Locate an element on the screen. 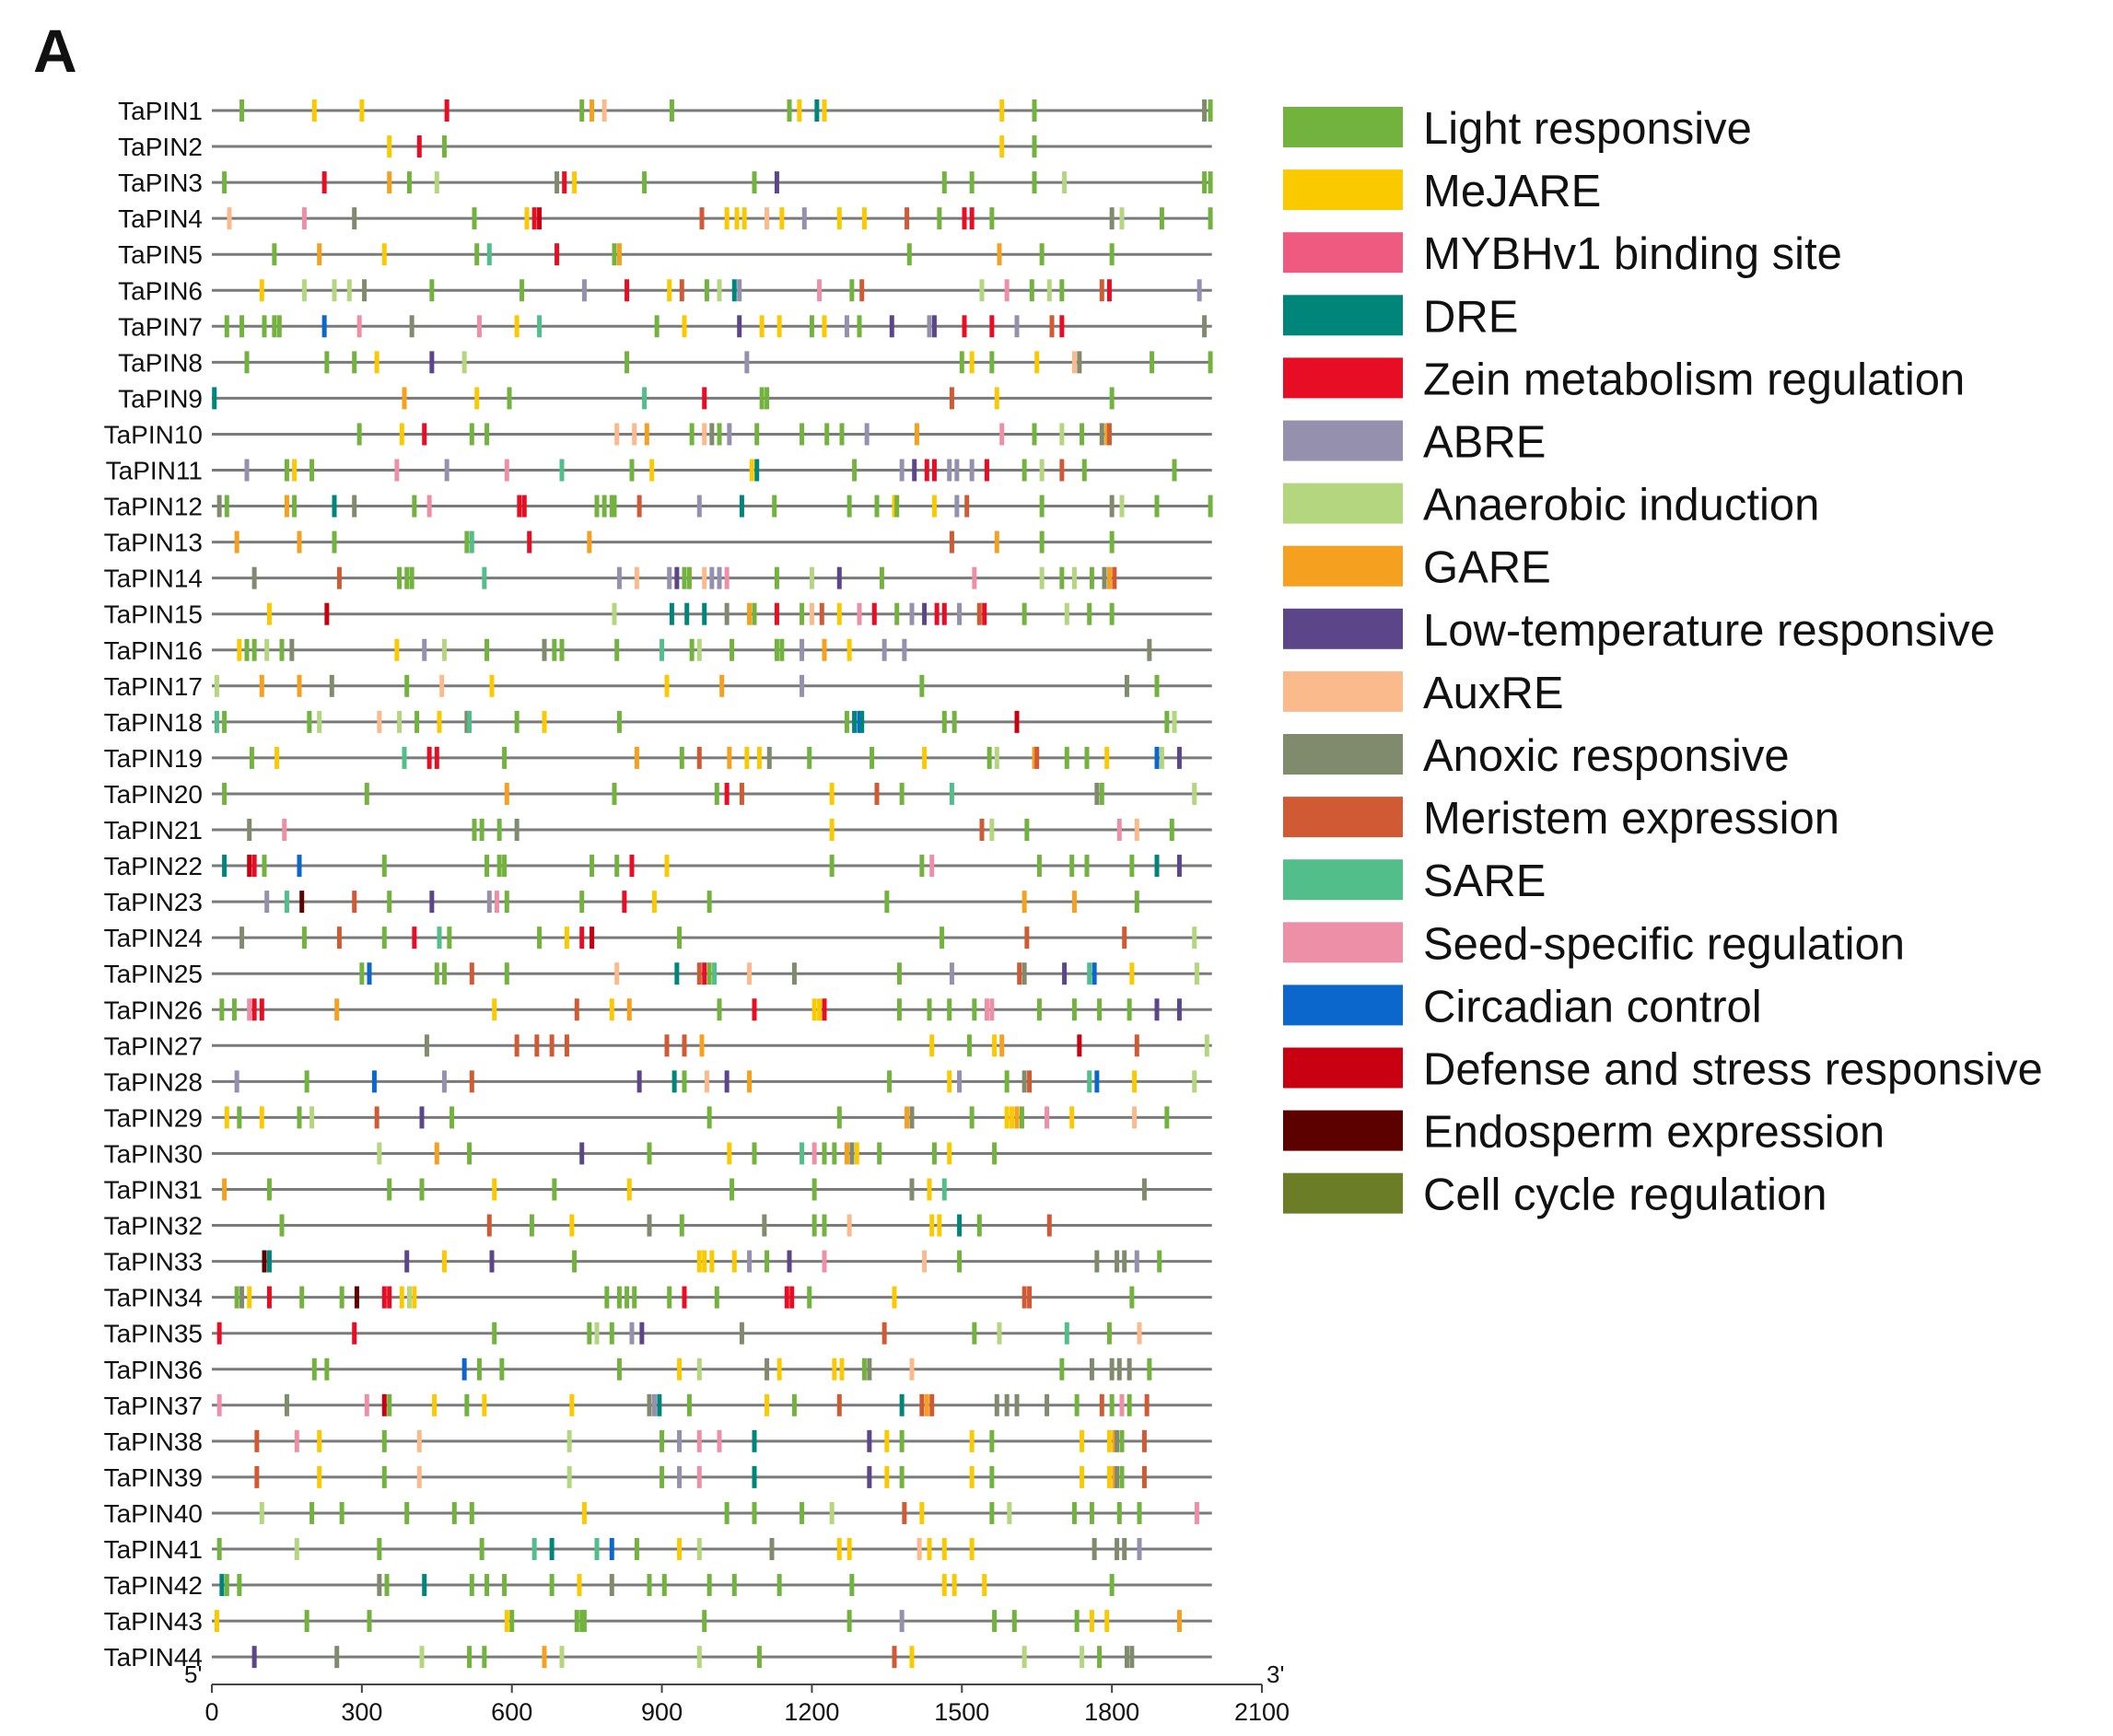 The width and height of the screenshot is (2113, 1736). gene-row: TaPIN34 is located at coordinates (658, 1298).